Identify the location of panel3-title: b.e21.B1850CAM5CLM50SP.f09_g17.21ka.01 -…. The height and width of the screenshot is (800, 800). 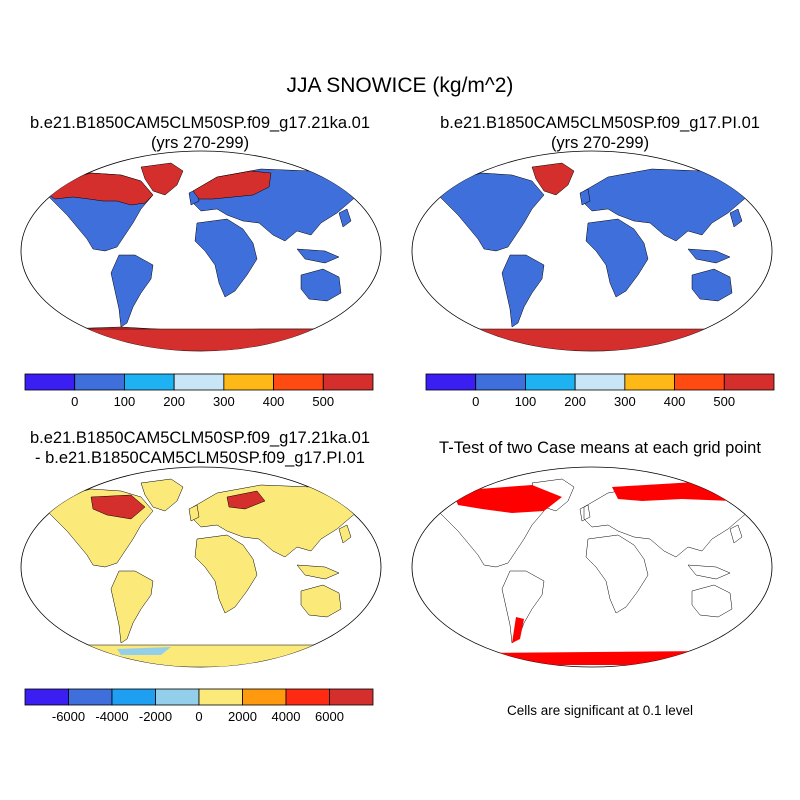
(200, 448).